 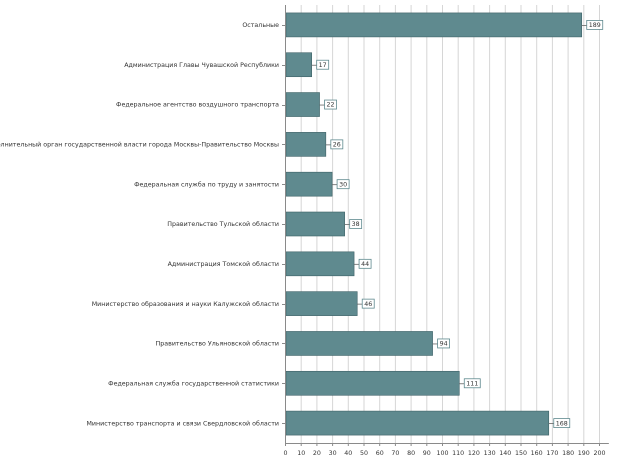 I want to click on x-tick-label: 0, so click(x=285, y=453).